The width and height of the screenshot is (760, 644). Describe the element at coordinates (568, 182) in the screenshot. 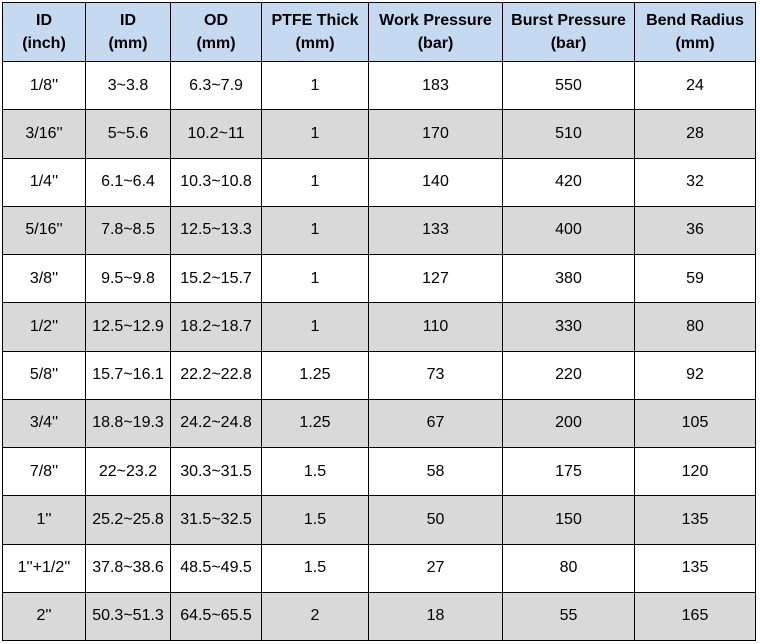

I see `cell-burst-pressure: 420` at that location.